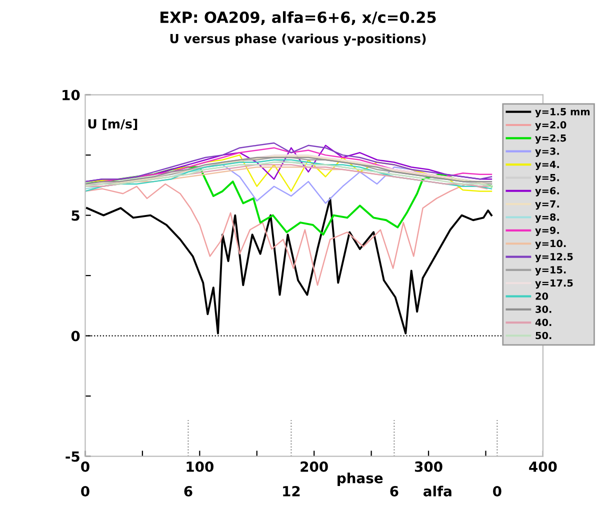 The width and height of the screenshot is (596, 507). I want to click on legend-label: y=3., so click(547, 152).